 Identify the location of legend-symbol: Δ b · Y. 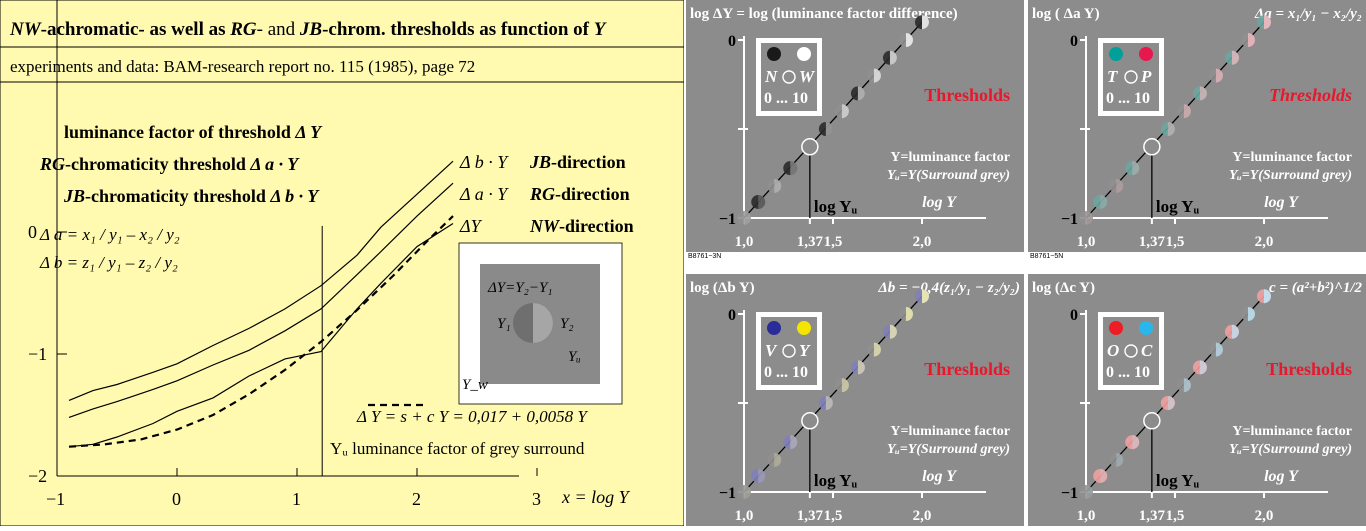
(294, 196).